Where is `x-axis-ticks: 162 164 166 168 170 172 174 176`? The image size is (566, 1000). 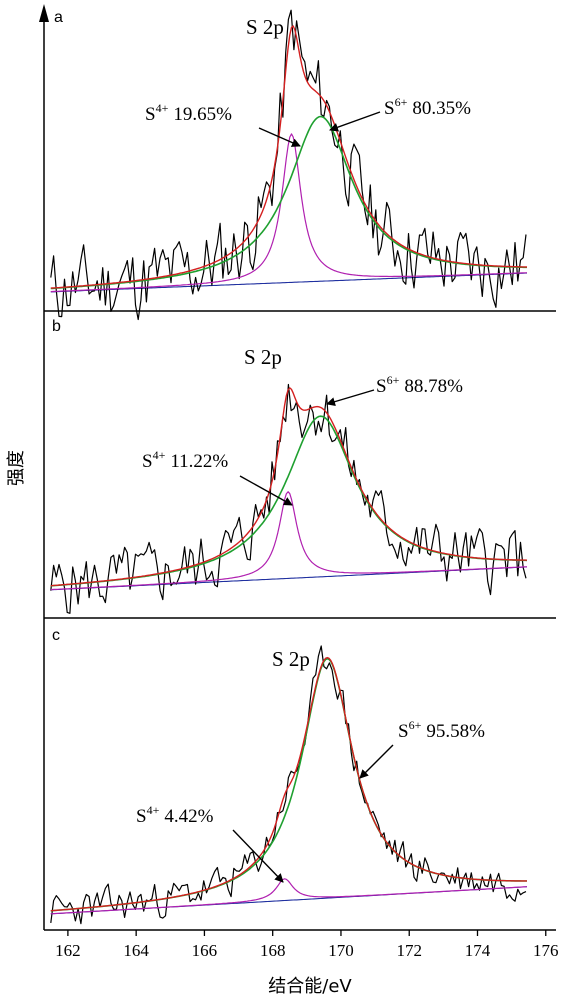
x-axis-ticks: 162 164 166 168 170 172 174 176 is located at coordinates (307, 945).